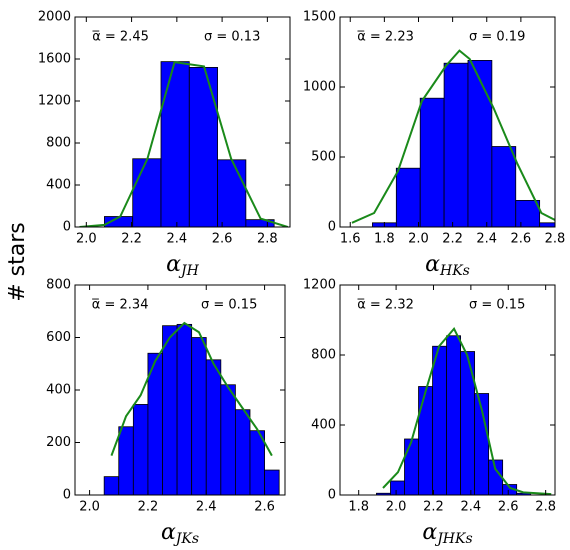  Describe the element at coordinates (189, 271) in the screenshot. I see `x-axis-label-subscript: JH` at that location.